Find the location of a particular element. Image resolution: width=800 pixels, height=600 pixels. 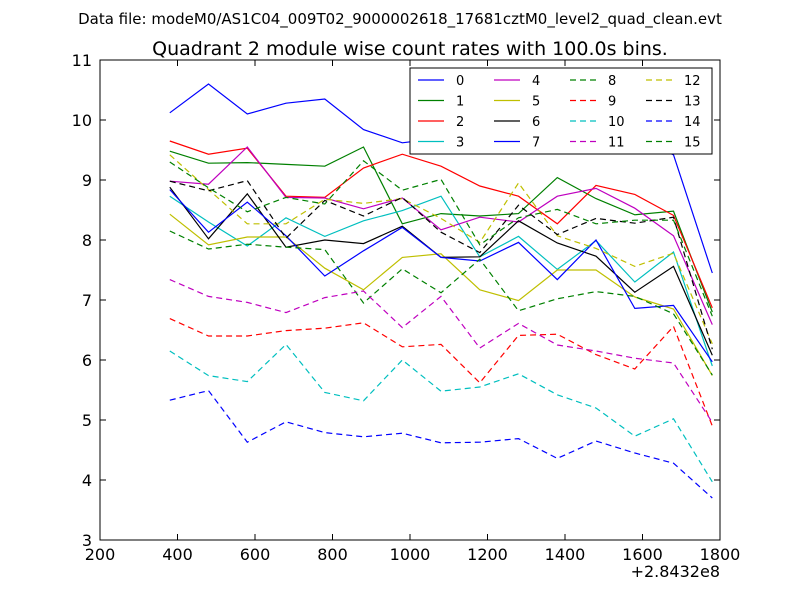

legend-label-15: 15 is located at coordinates (692, 143).